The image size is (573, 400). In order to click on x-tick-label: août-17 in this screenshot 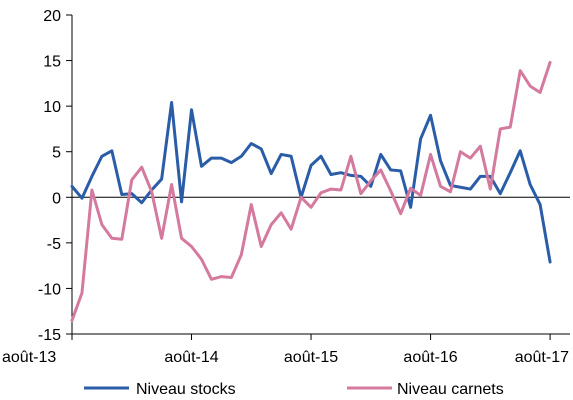, I will do `click(542, 357)`.